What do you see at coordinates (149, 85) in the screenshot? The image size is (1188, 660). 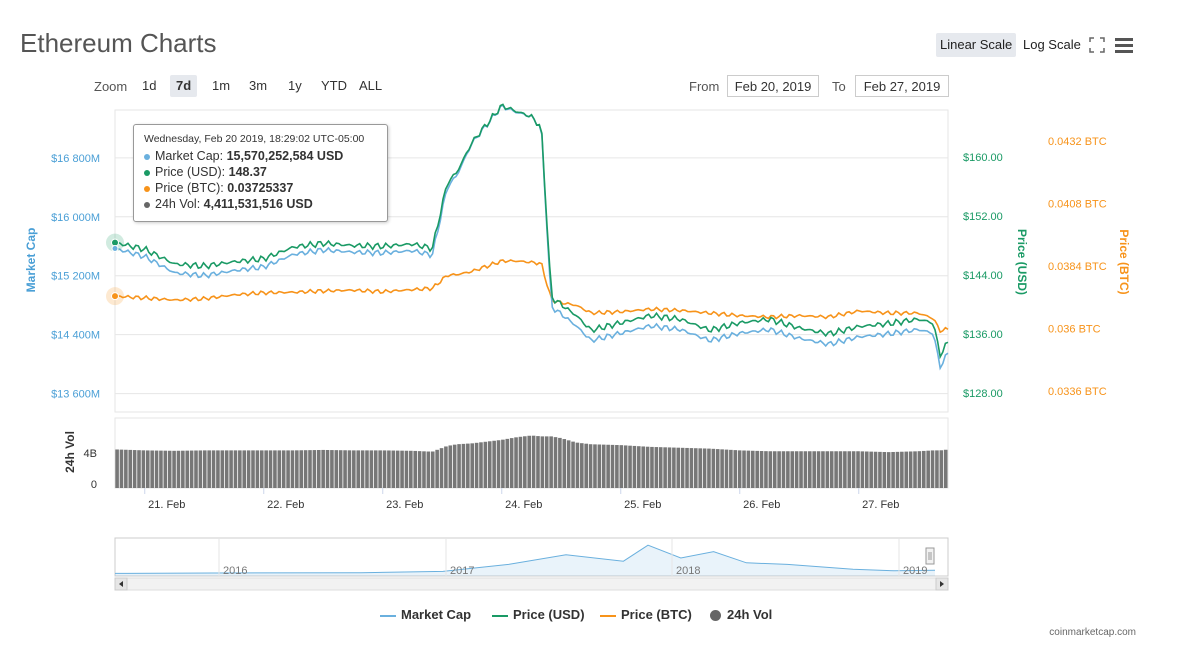 I see `zoom-button-1d: 1d` at bounding box center [149, 85].